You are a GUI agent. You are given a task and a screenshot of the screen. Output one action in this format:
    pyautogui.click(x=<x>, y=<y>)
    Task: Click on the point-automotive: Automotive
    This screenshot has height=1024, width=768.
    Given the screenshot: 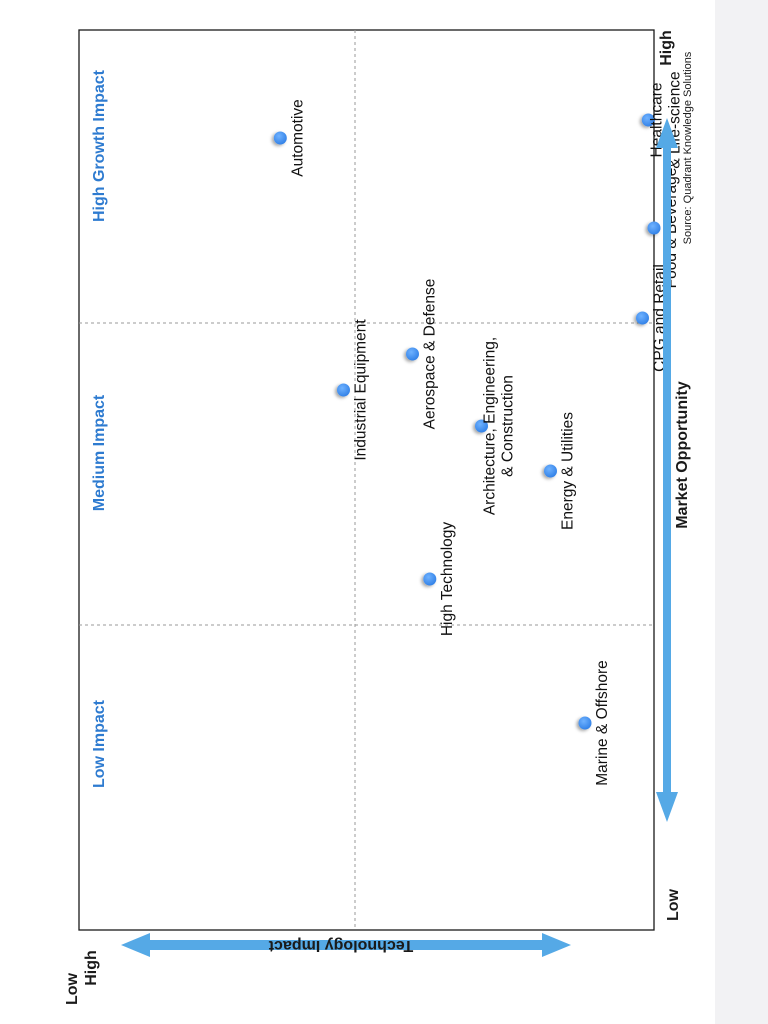 What is the action you would take?
    pyautogui.click(x=289, y=138)
    